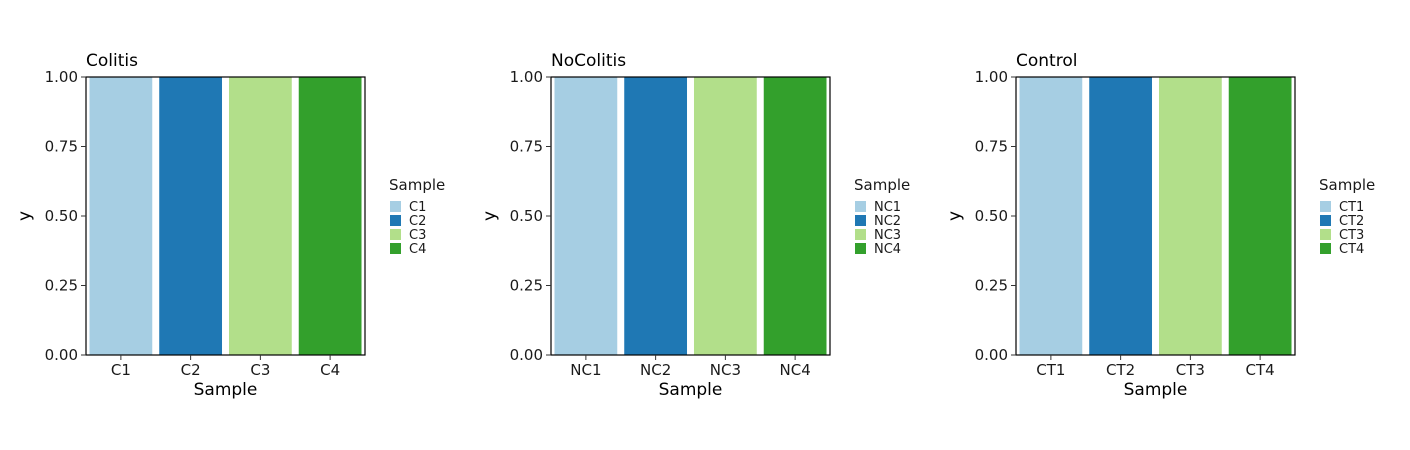 The height and width of the screenshot is (450, 1410). I want to click on legend-label-C1: C1, so click(417, 207).